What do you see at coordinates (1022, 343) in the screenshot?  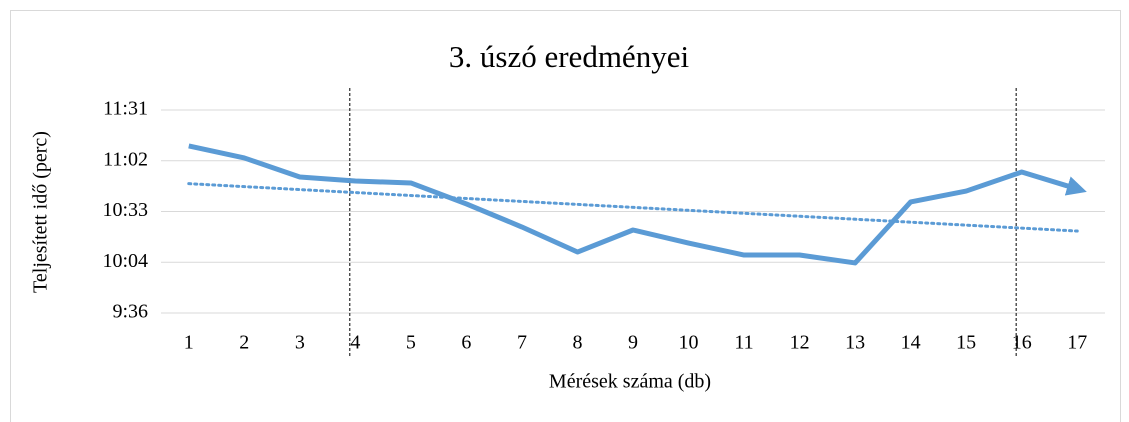 I see `x-tick-label: 16` at bounding box center [1022, 343].